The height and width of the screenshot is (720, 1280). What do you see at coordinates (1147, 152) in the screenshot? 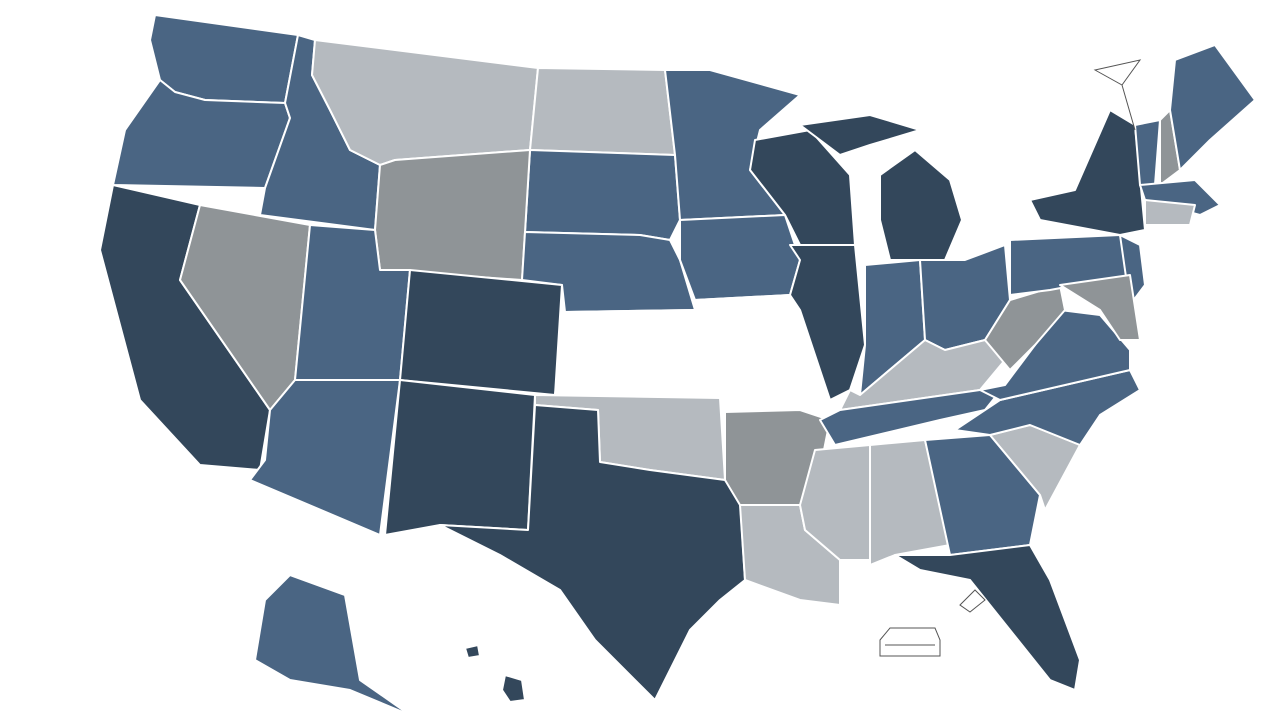
I see `state-vt` at bounding box center [1147, 152].